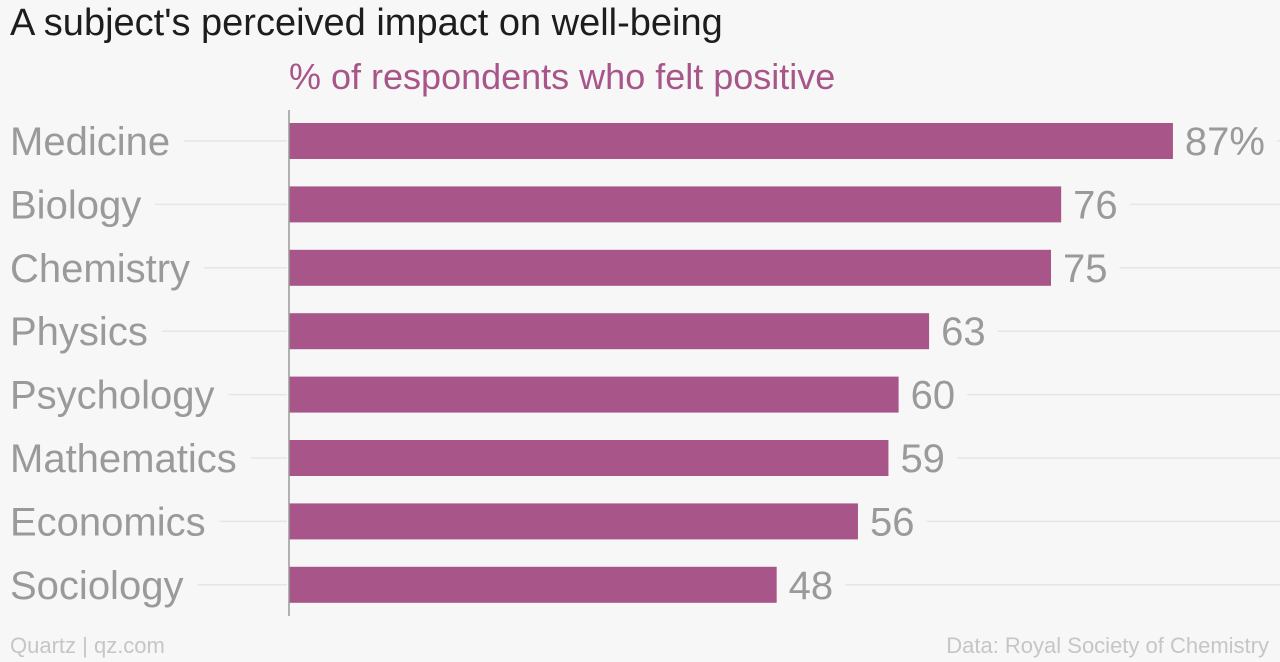  What do you see at coordinates (1085, 269) in the screenshot?
I see `value-label: 75` at bounding box center [1085, 269].